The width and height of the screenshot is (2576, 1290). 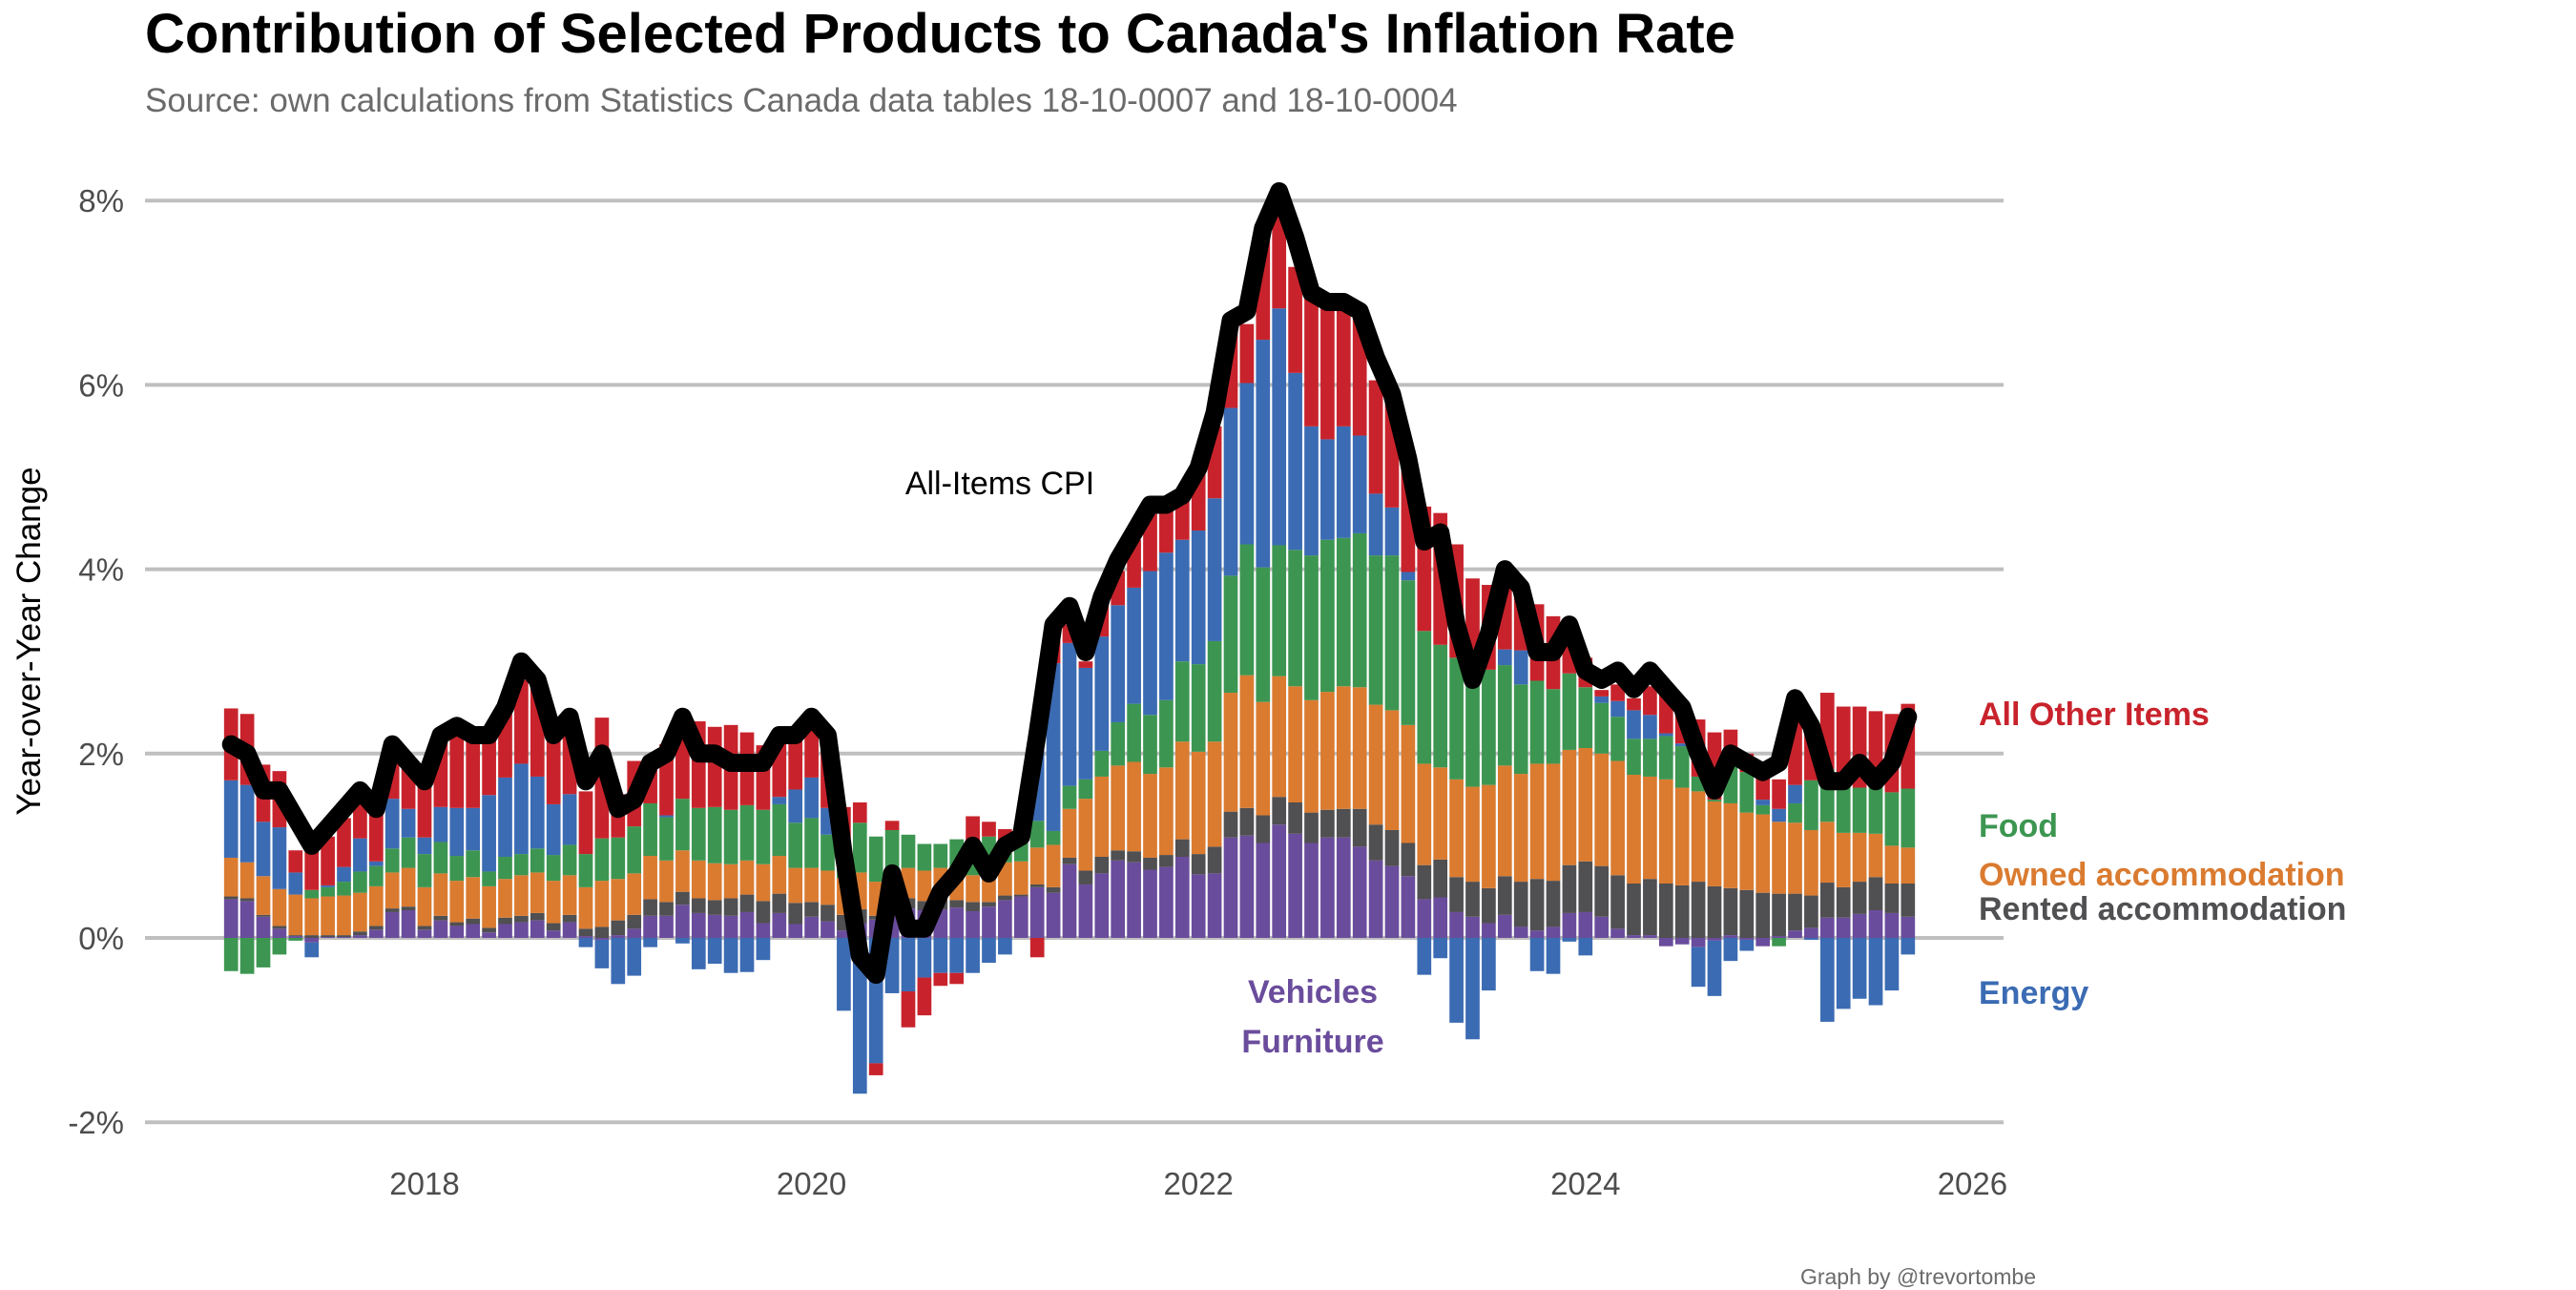 I want to click on x-tick-label: 2022, so click(x=1198, y=1183).